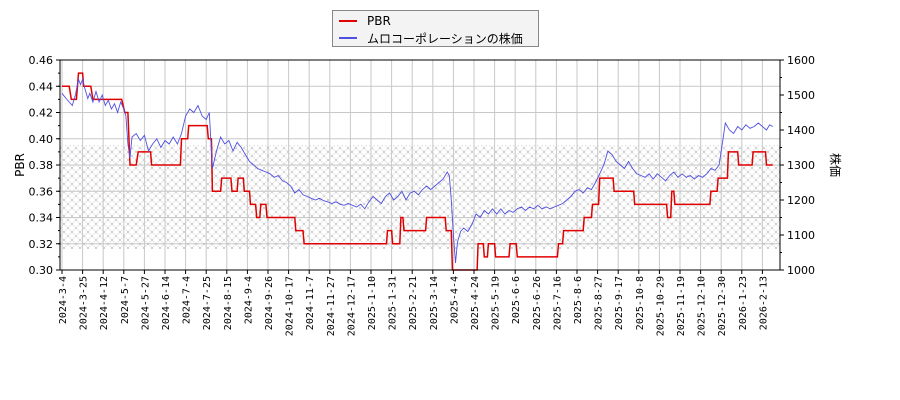 This screenshot has height=400, width=900. I want to click on x-tick-label: 2025-3-14, so click(434, 303).